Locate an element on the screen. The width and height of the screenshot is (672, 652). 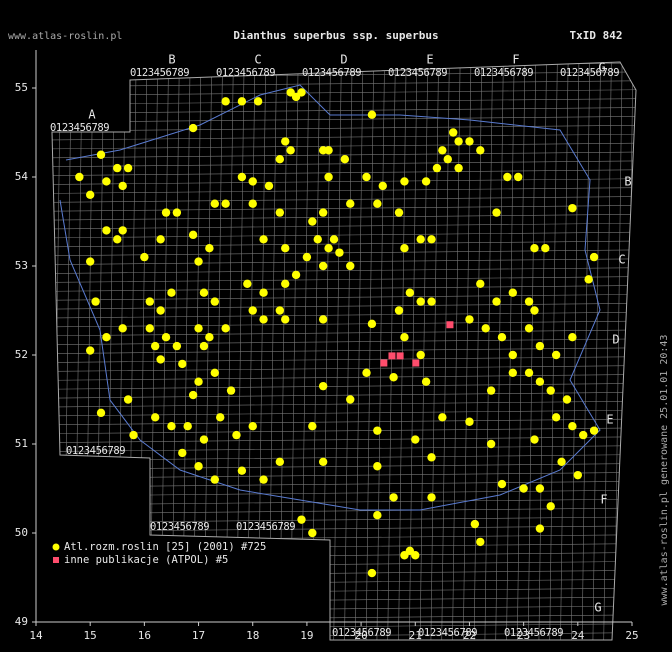
atpol-row-label: D is located at coordinates (615, 340).